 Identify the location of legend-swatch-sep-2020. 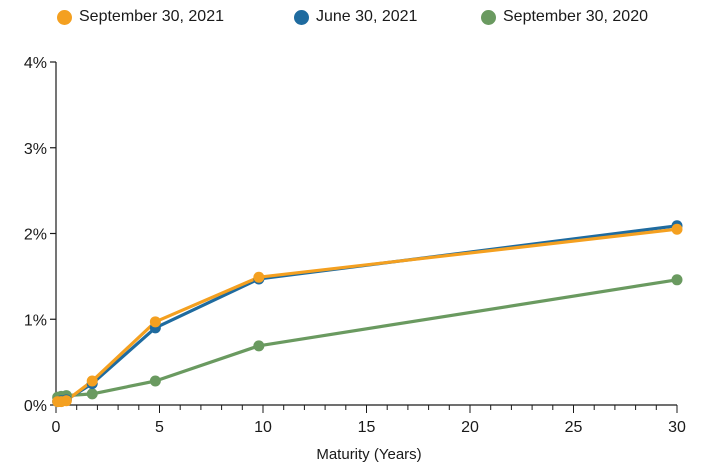
(488, 17).